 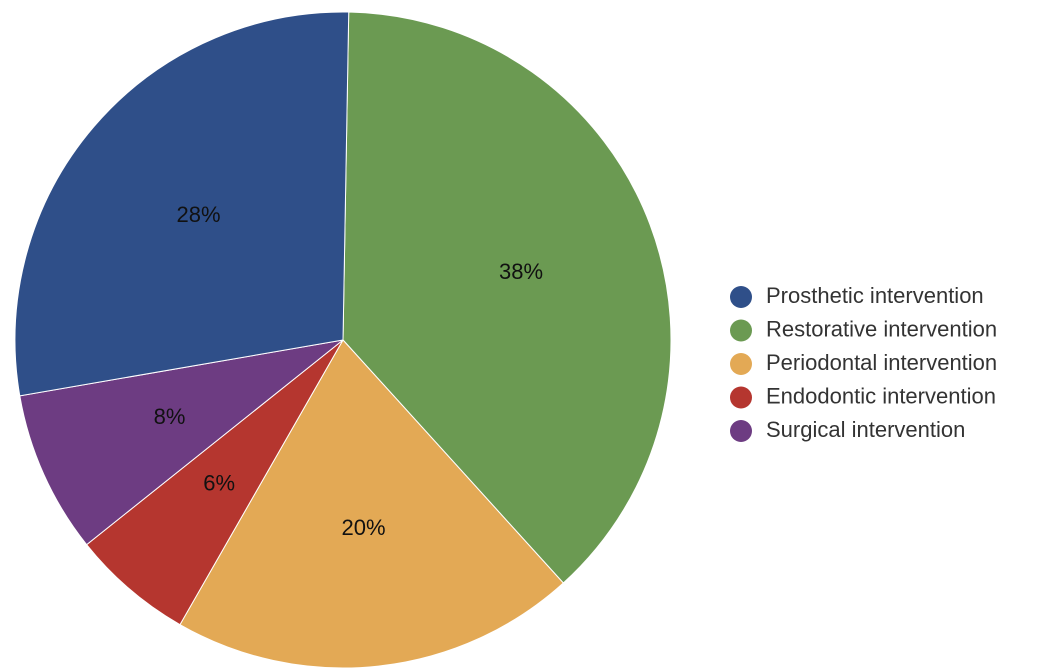 I want to click on legend-swatch-prosthetic-intervention, so click(x=741, y=297).